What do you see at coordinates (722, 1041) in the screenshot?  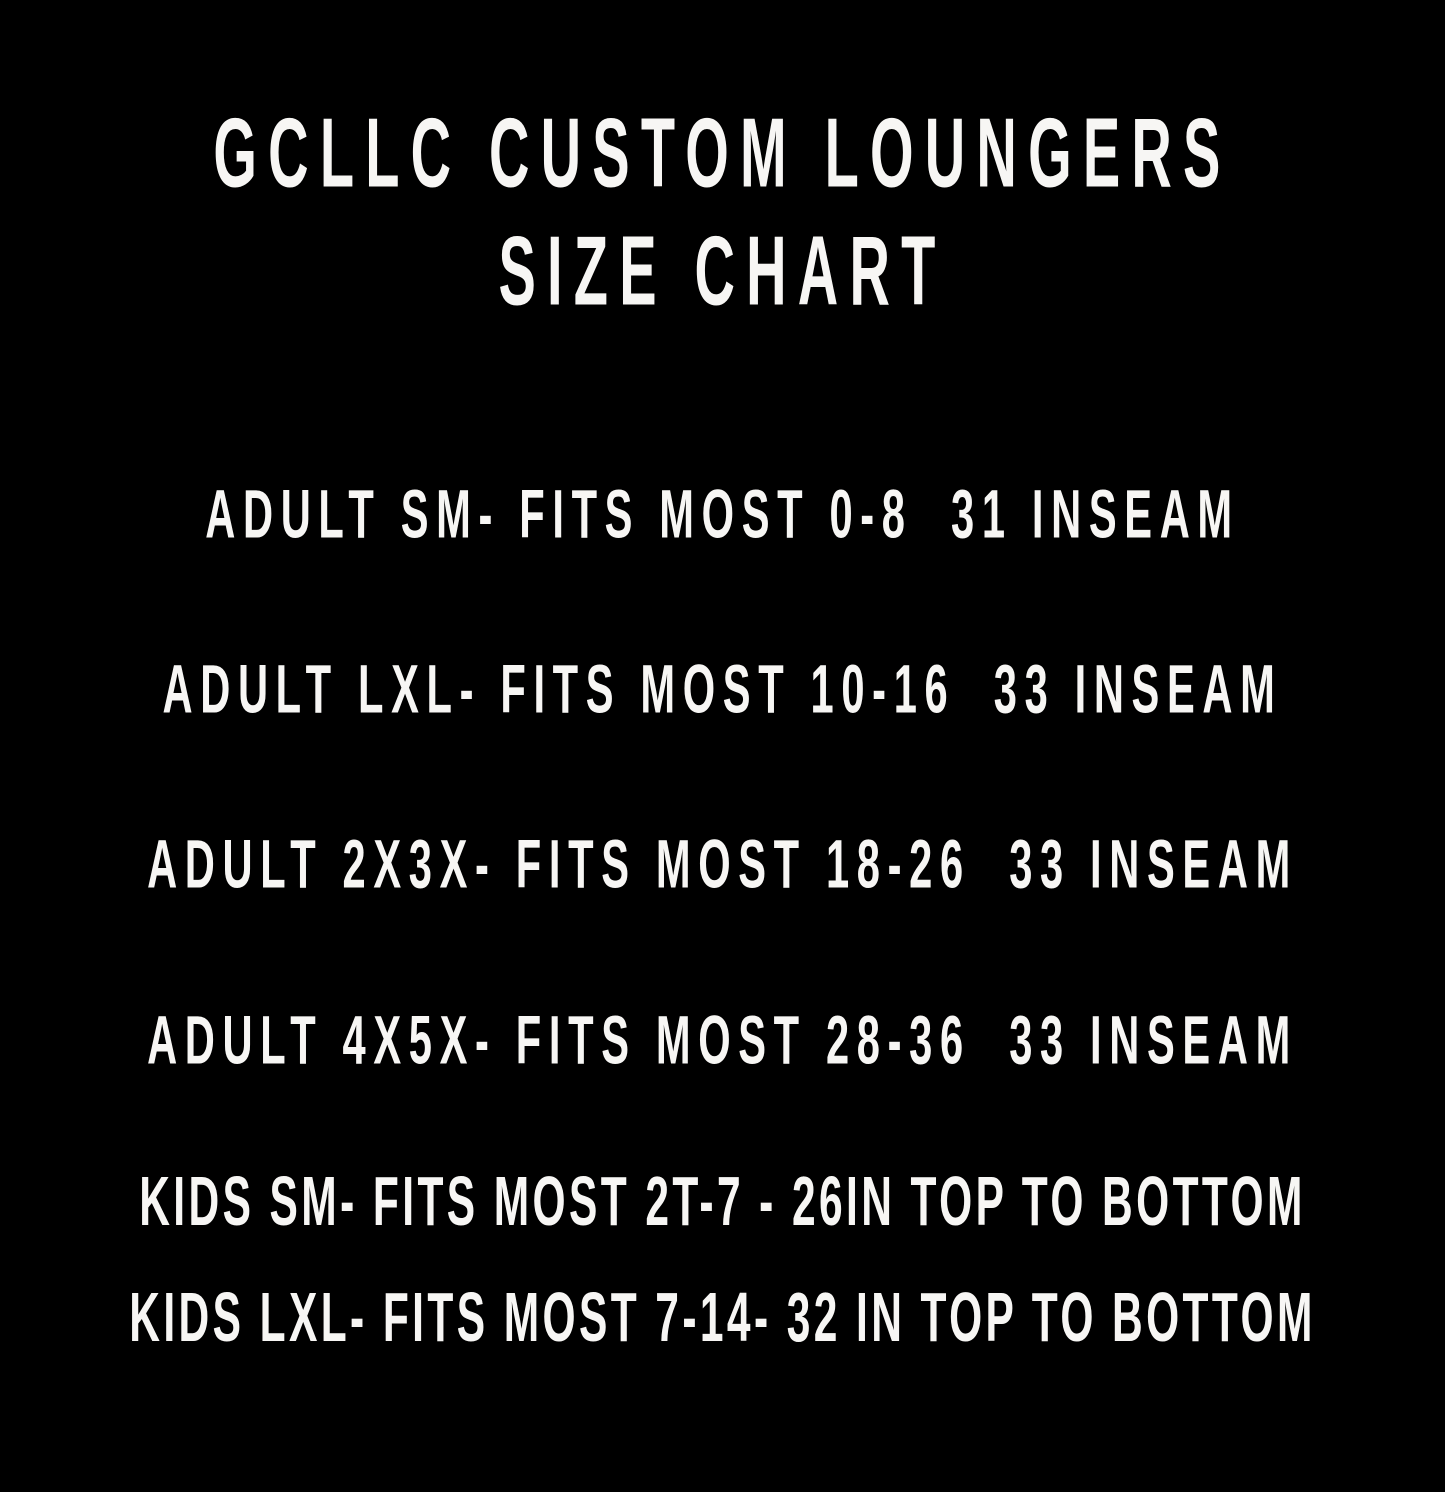 I see `size-chart-row-adult-4x5x: ADULT 4X5X- FITS MOST 28-36 33 INSEAM` at bounding box center [722, 1041].